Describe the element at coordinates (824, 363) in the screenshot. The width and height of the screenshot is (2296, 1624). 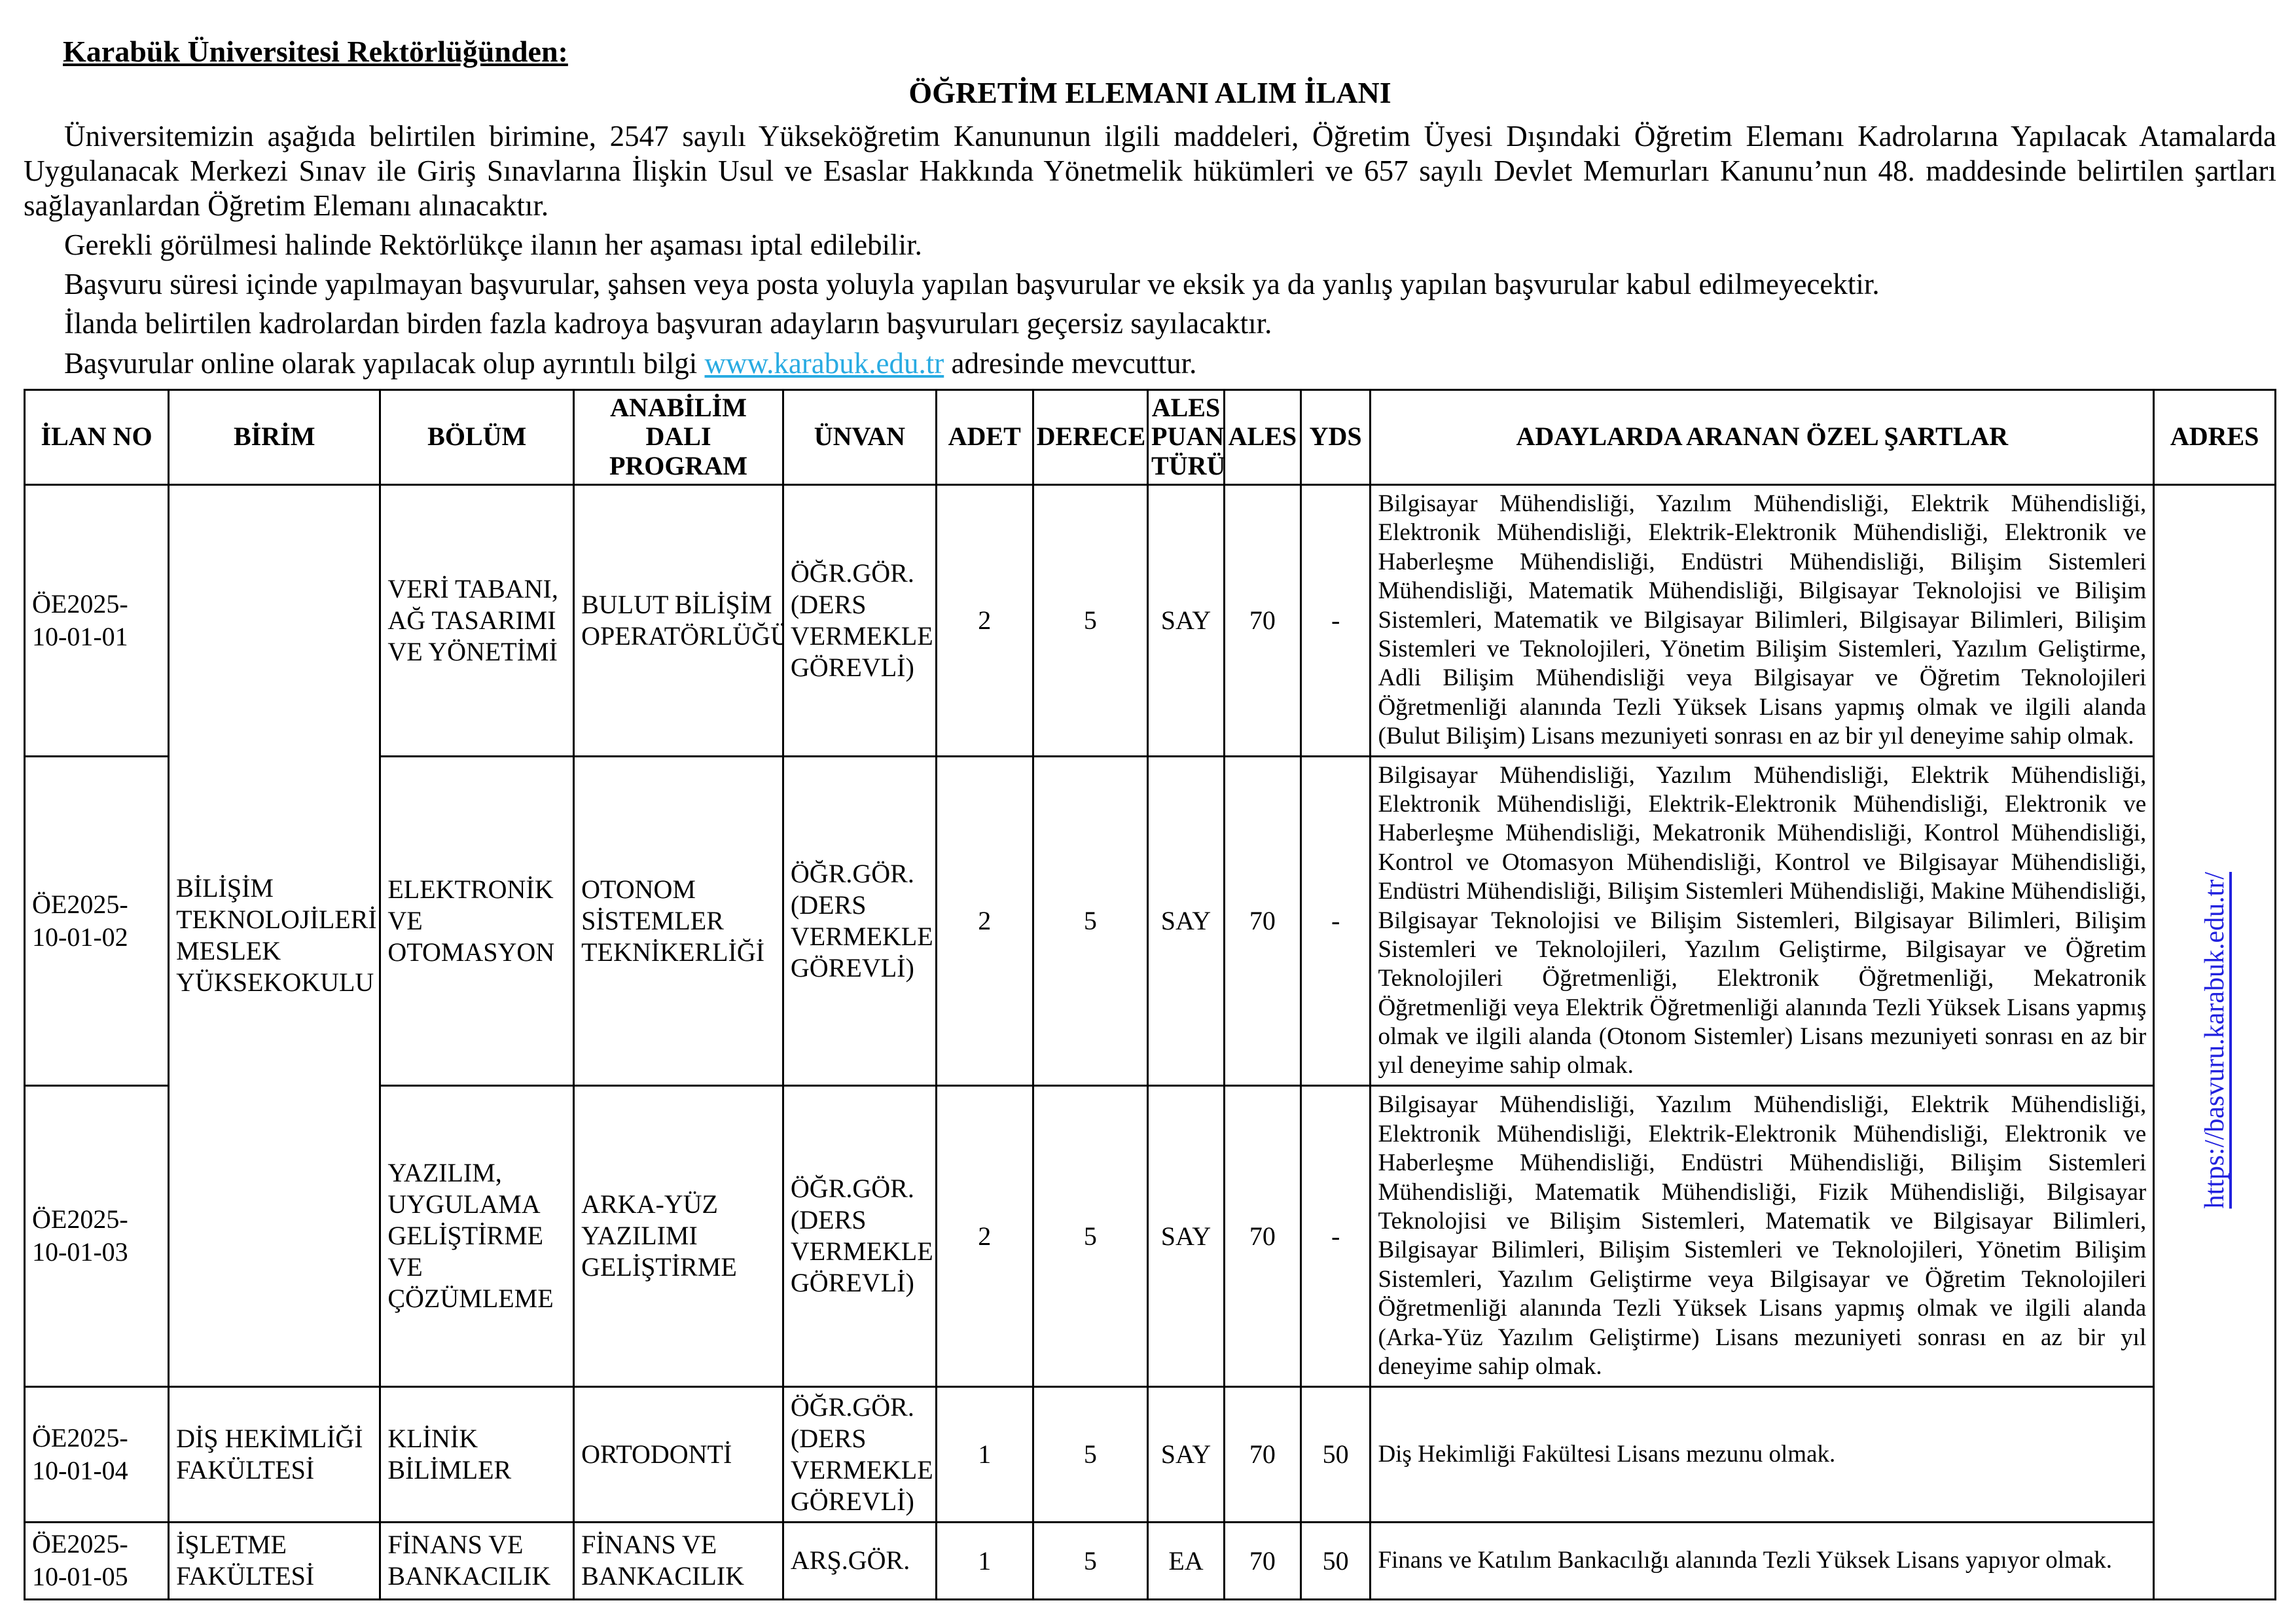
I see `karabuk-website-link: www.karabuk.edu.tr` at that location.